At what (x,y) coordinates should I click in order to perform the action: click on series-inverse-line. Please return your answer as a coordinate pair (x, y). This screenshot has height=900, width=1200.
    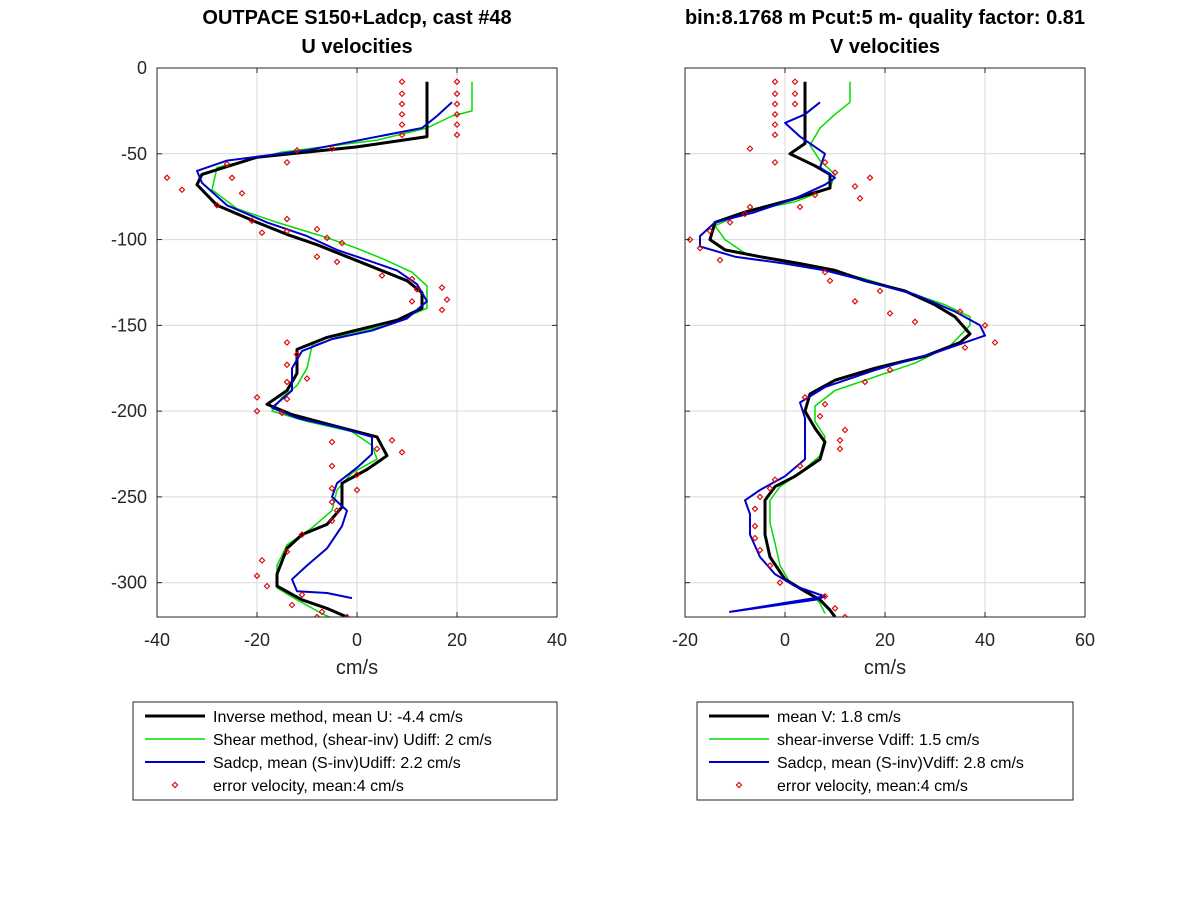
    Looking at the image, I should click on (312, 349).